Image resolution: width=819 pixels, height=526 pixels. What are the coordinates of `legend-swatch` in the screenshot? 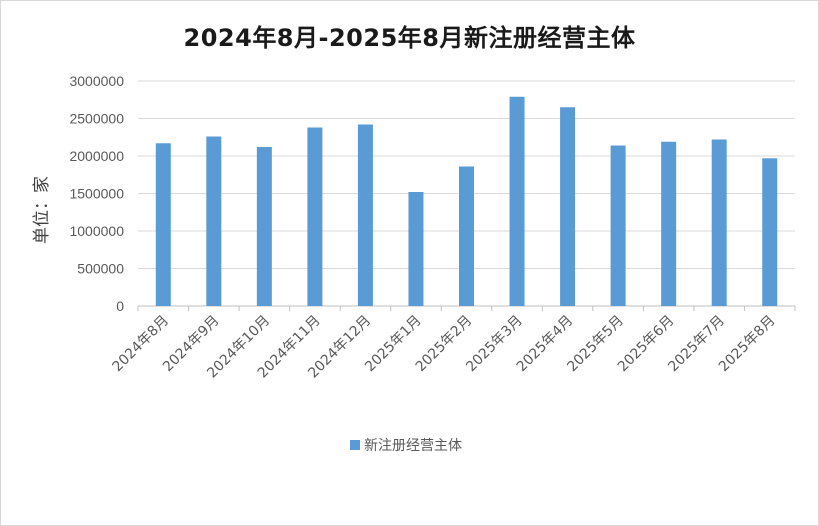 It's located at (355, 445).